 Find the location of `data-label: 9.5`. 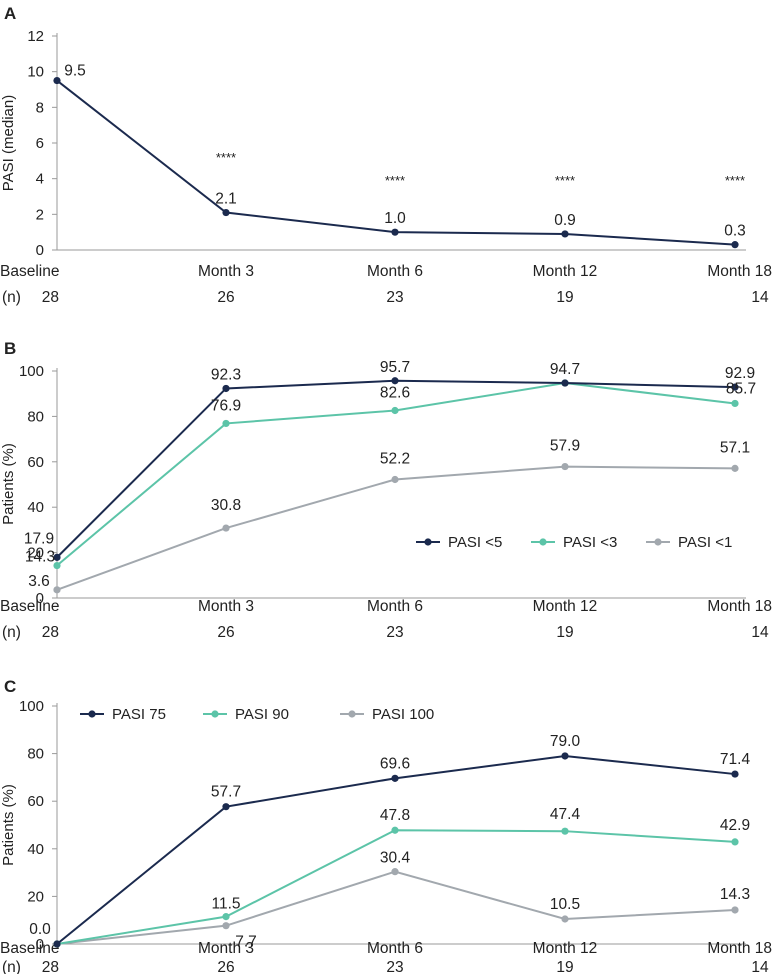

data-label: 9.5 is located at coordinates (75, 71).